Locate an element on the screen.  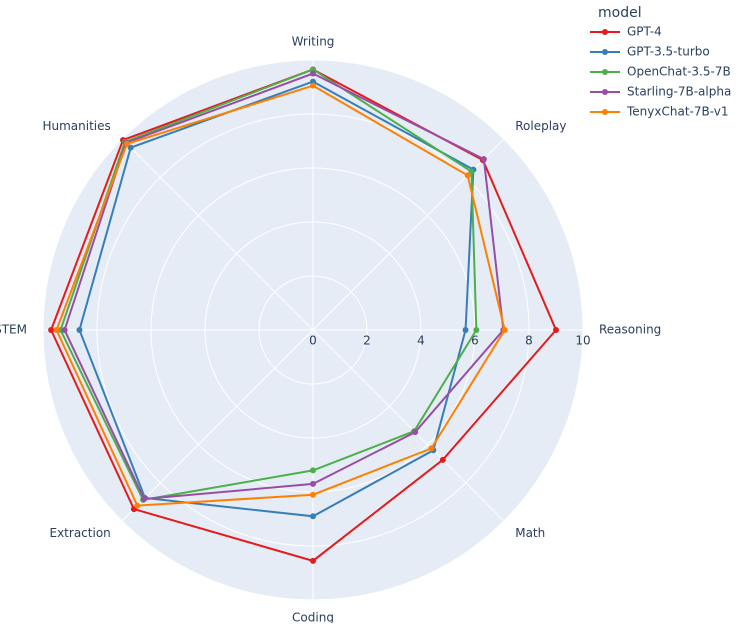
radial-tick-label: 2 is located at coordinates (367, 341).